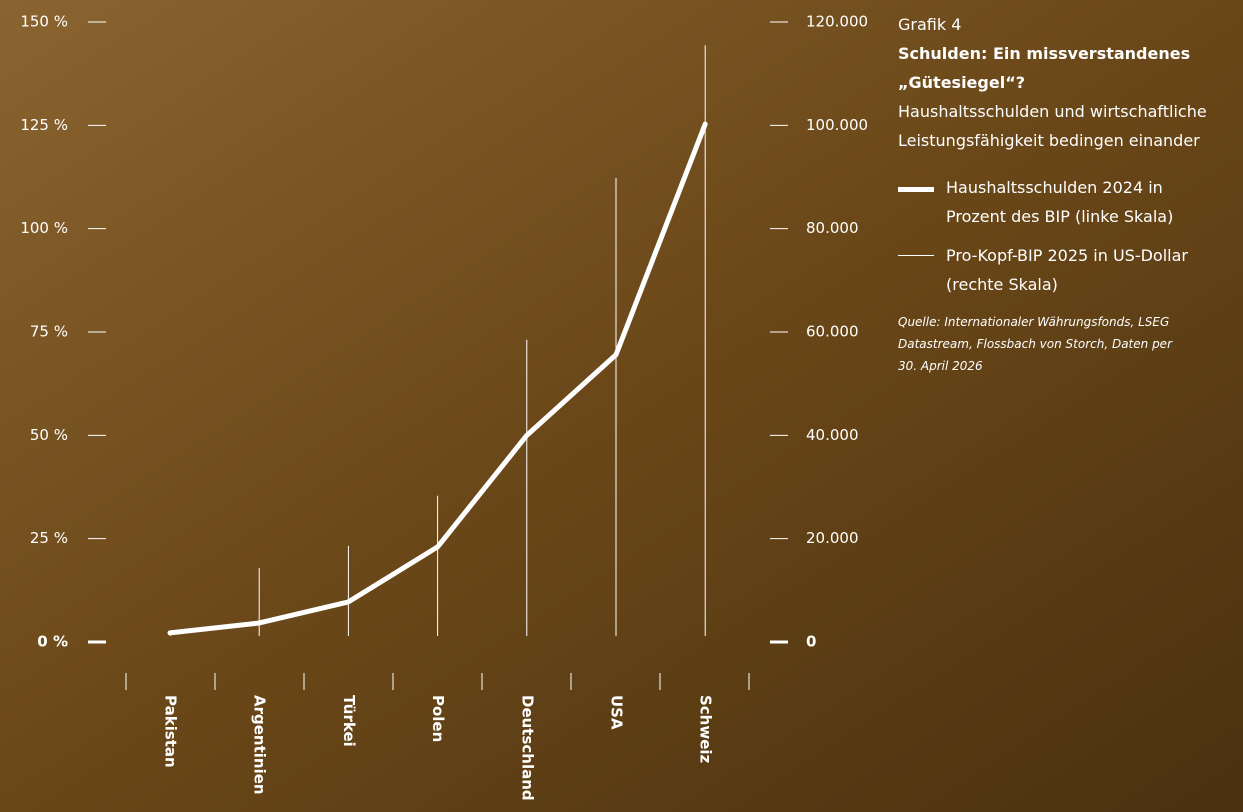 The height and width of the screenshot is (812, 1243). What do you see at coordinates (349, 721) in the screenshot?
I see `x-tick-label: Türkei` at bounding box center [349, 721].